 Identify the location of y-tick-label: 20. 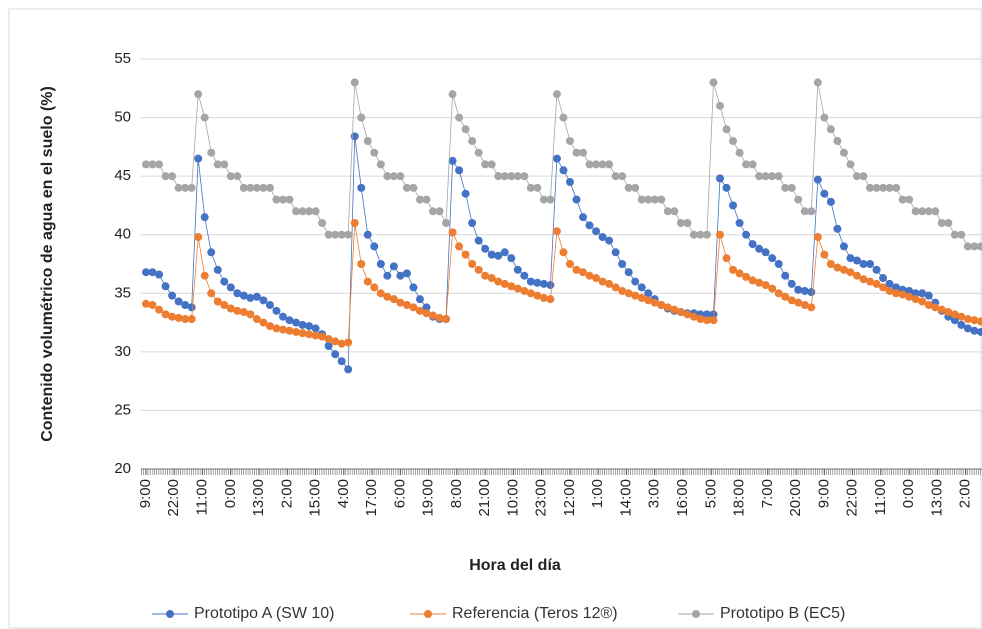
(122, 468).